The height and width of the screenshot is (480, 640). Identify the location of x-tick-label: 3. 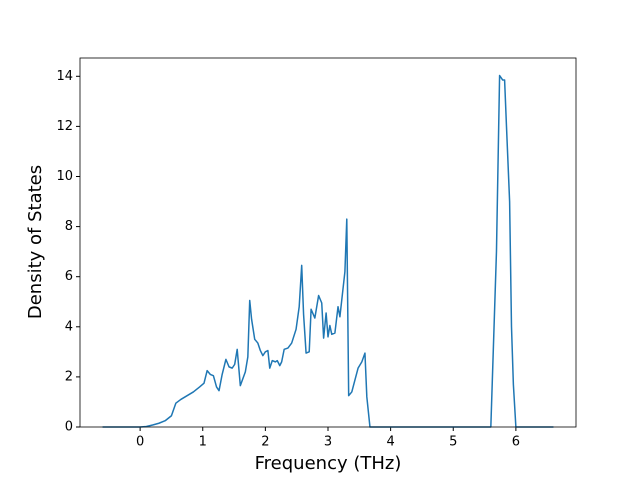
(328, 442).